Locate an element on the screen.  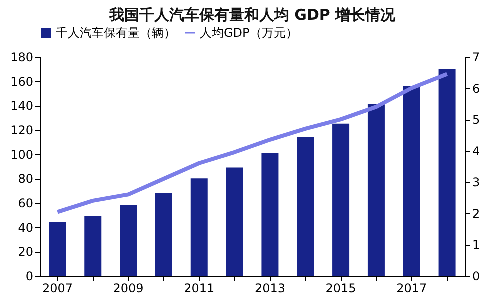
y-tick-label: 160 is located at coordinates (22, 81).